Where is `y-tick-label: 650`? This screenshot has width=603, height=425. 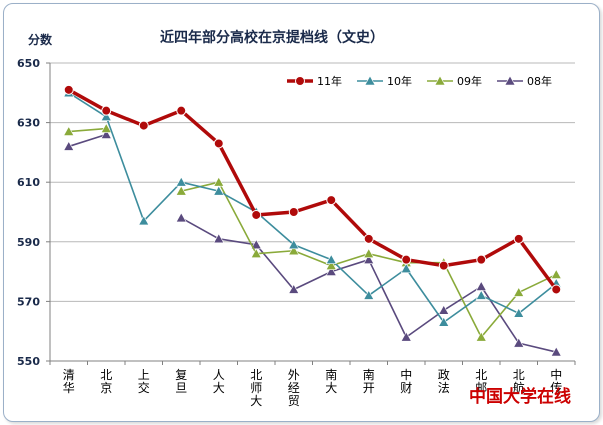 y-tick-label: 650 is located at coordinates (28, 63).